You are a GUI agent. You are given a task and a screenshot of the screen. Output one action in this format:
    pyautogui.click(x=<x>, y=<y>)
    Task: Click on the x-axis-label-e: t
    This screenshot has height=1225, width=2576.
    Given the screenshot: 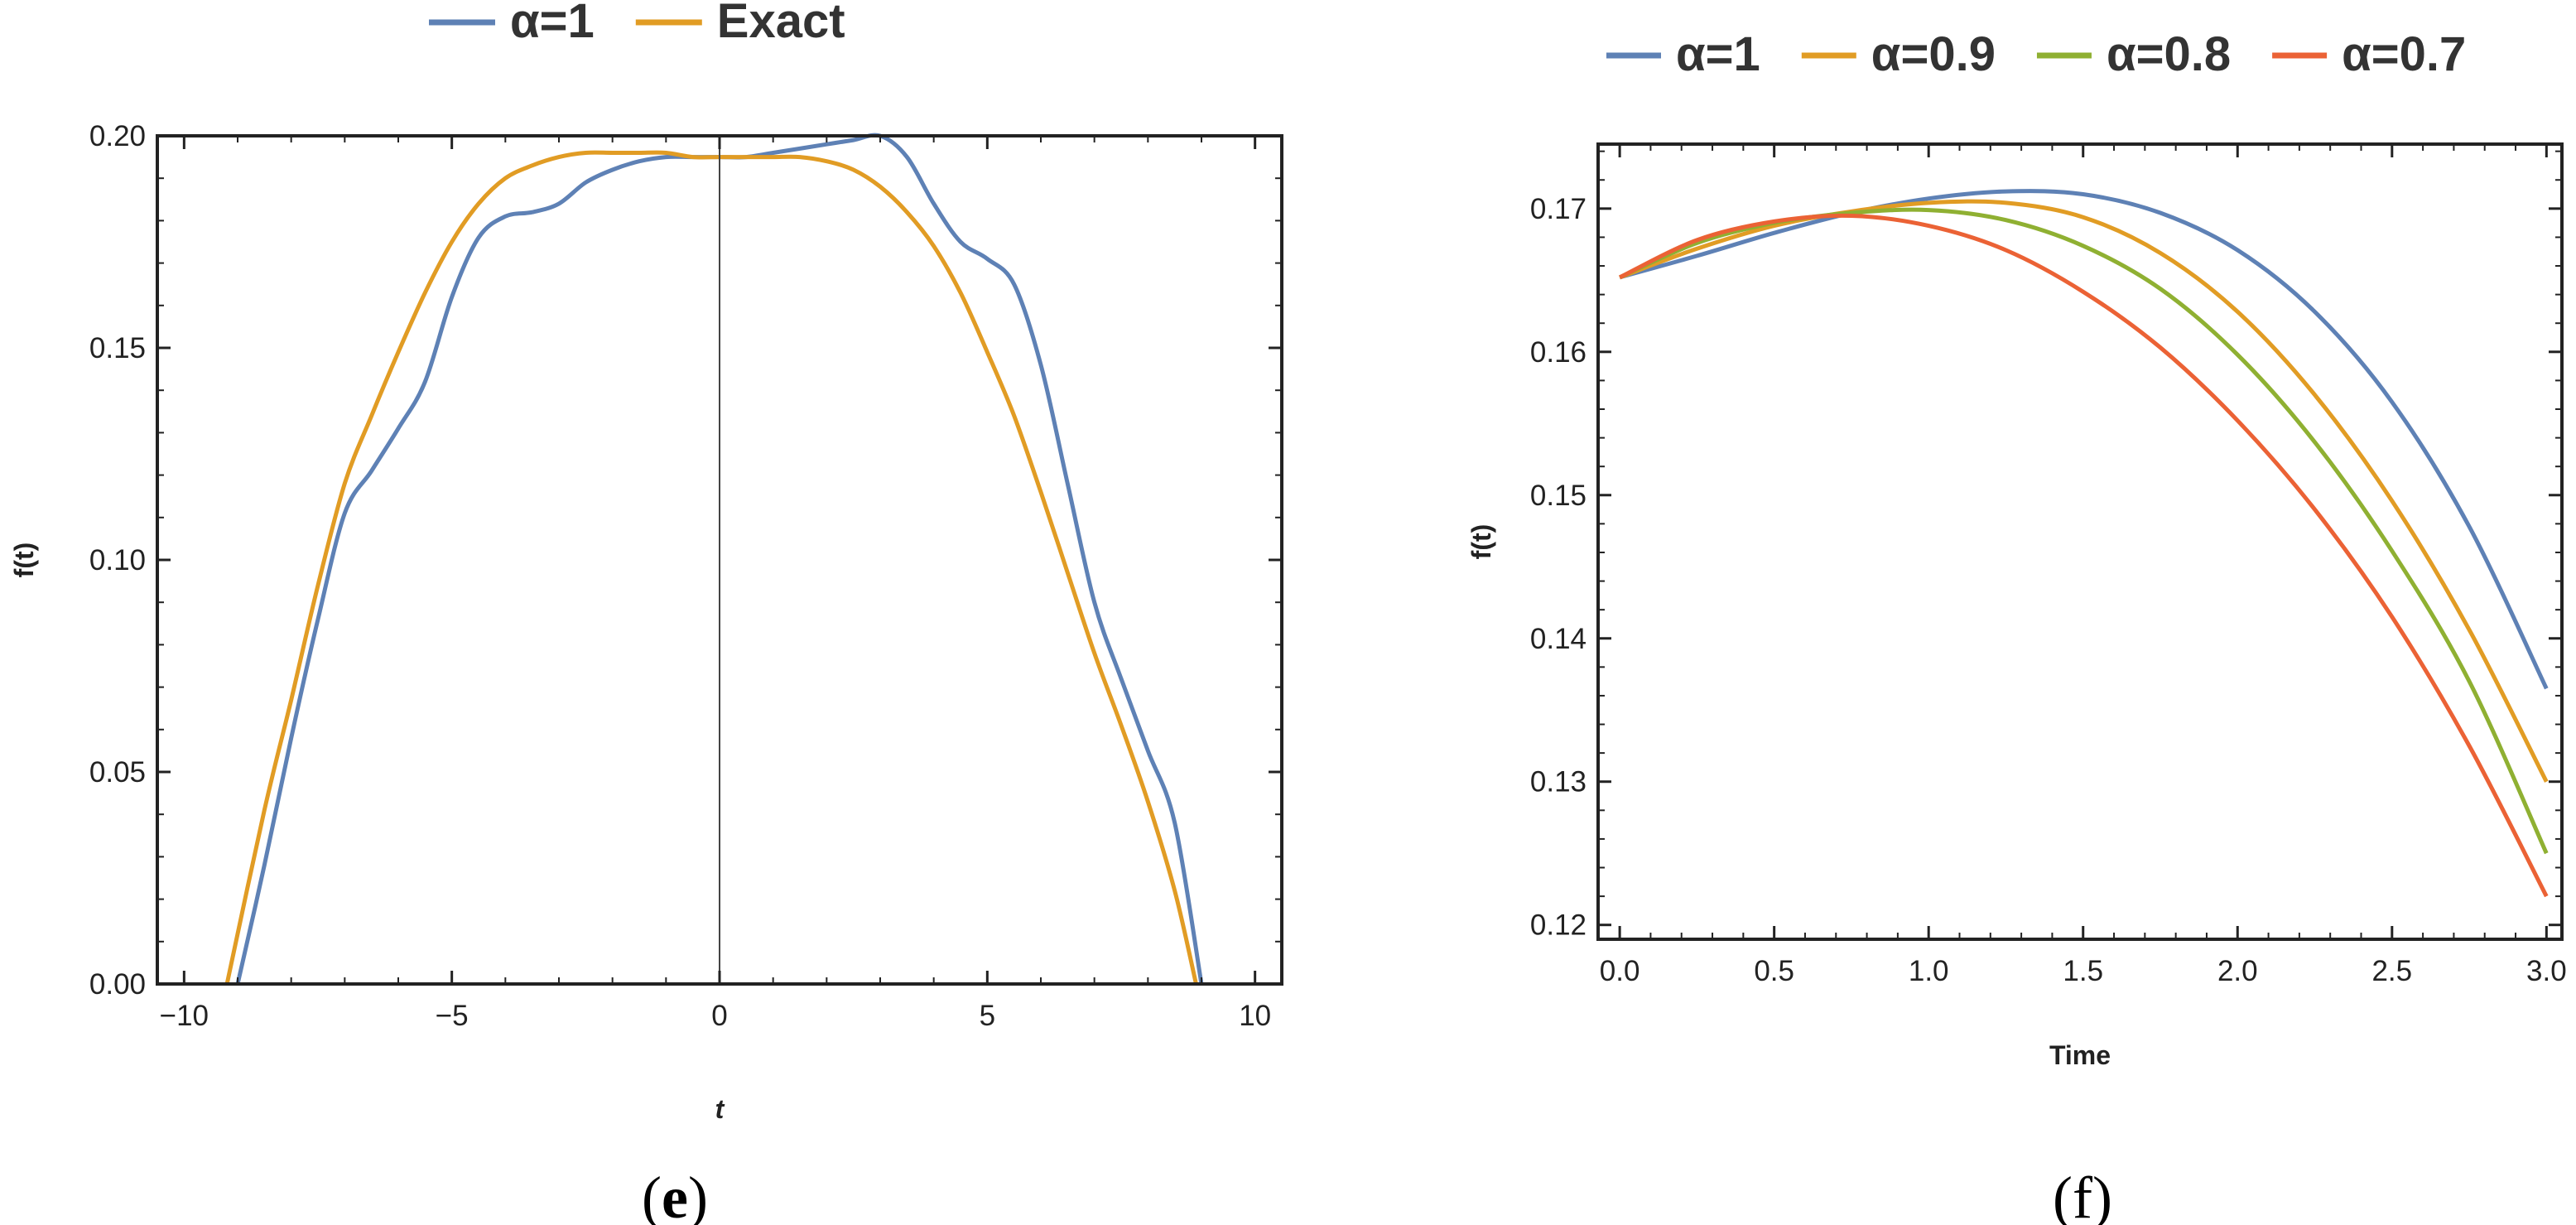 What is the action you would take?
    pyautogui.click(x=720, y=1109)
    